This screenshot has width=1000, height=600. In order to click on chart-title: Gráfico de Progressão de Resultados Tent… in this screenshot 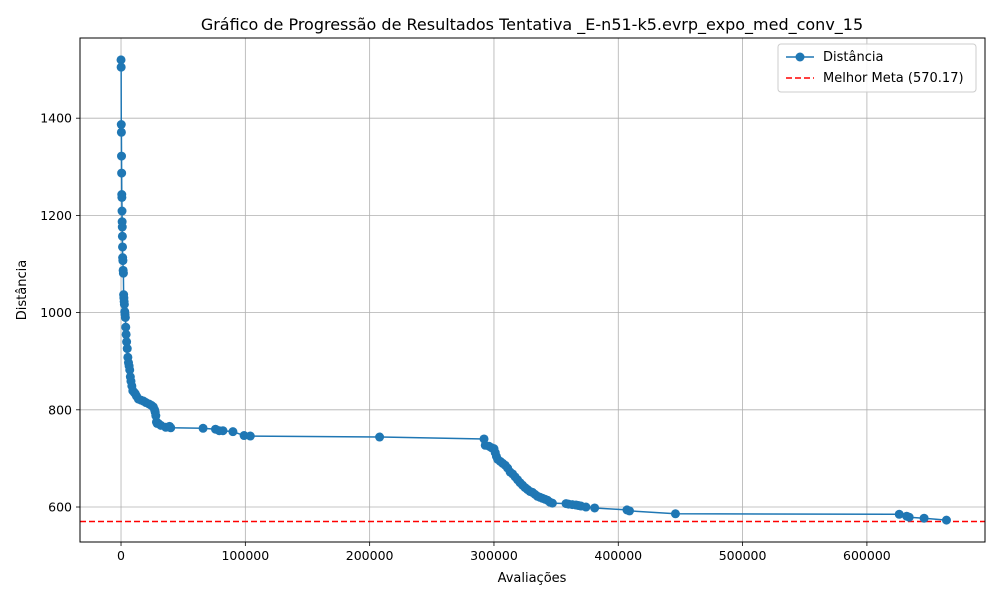, I will do `click(532, 25)`.